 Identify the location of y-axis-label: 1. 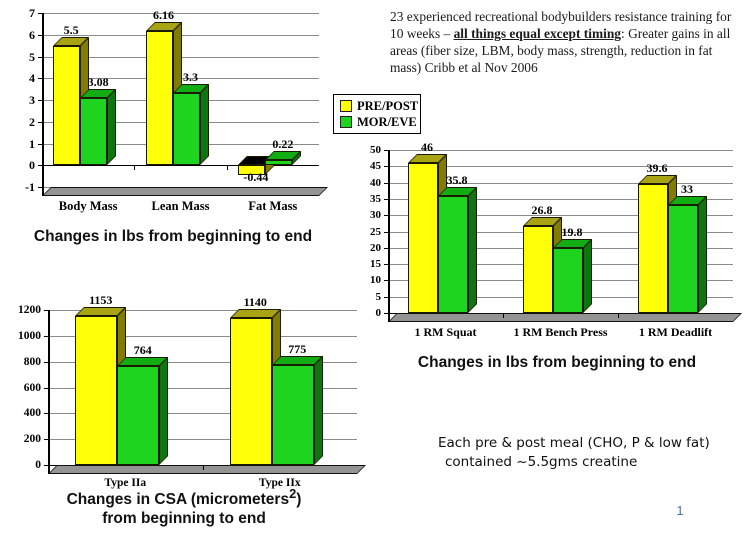
(32, 143).